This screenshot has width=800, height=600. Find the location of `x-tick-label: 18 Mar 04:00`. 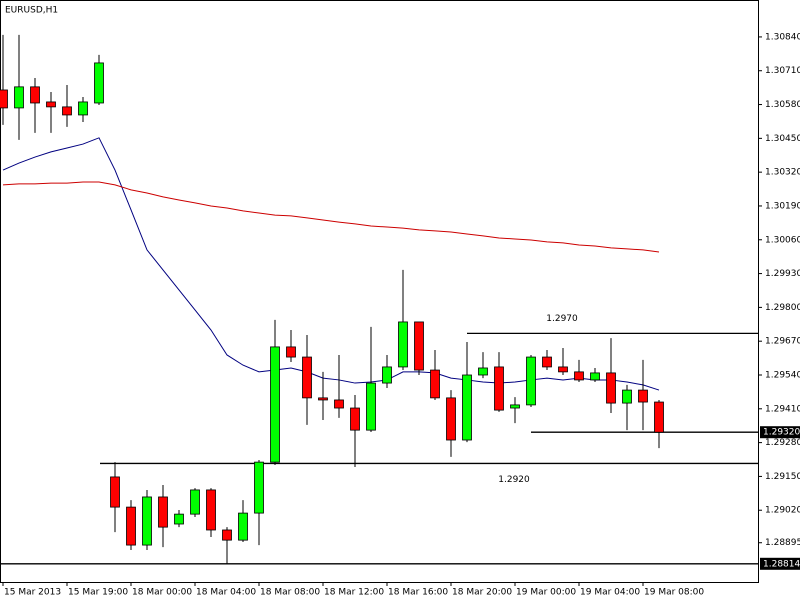

x-tick-label: 18 Mar 04:00 is located at coordinates (226, 593).